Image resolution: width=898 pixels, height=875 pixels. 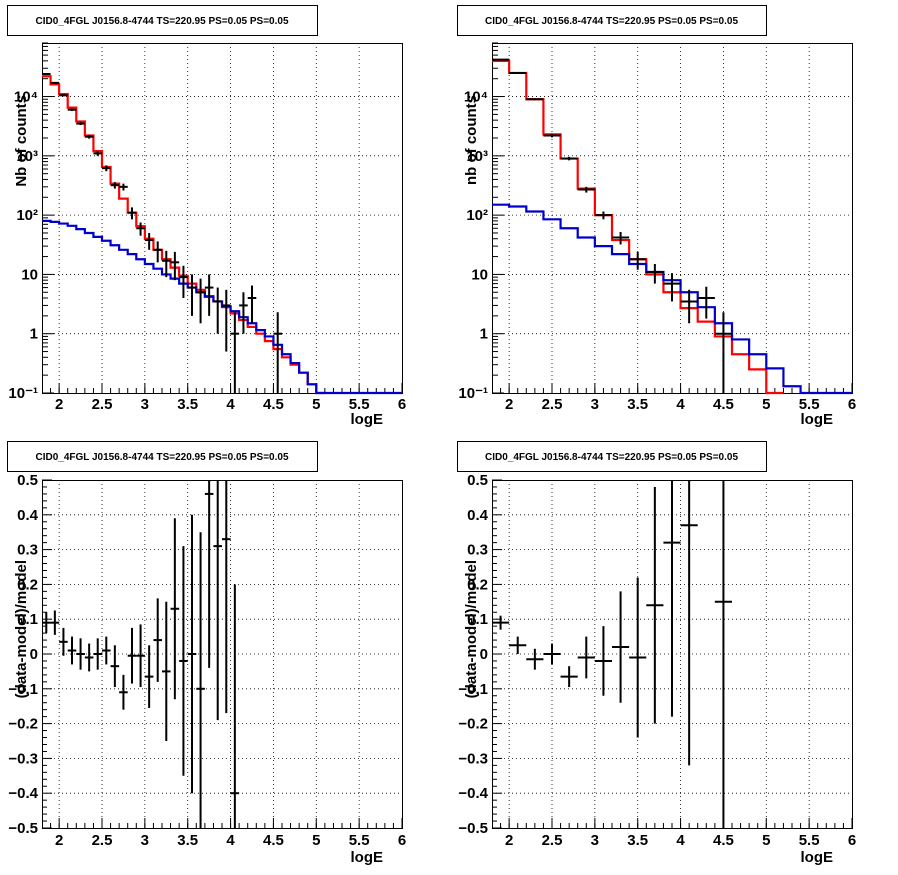 I want to click on y-tick-label: 0.1, so click(x=477, y=619).